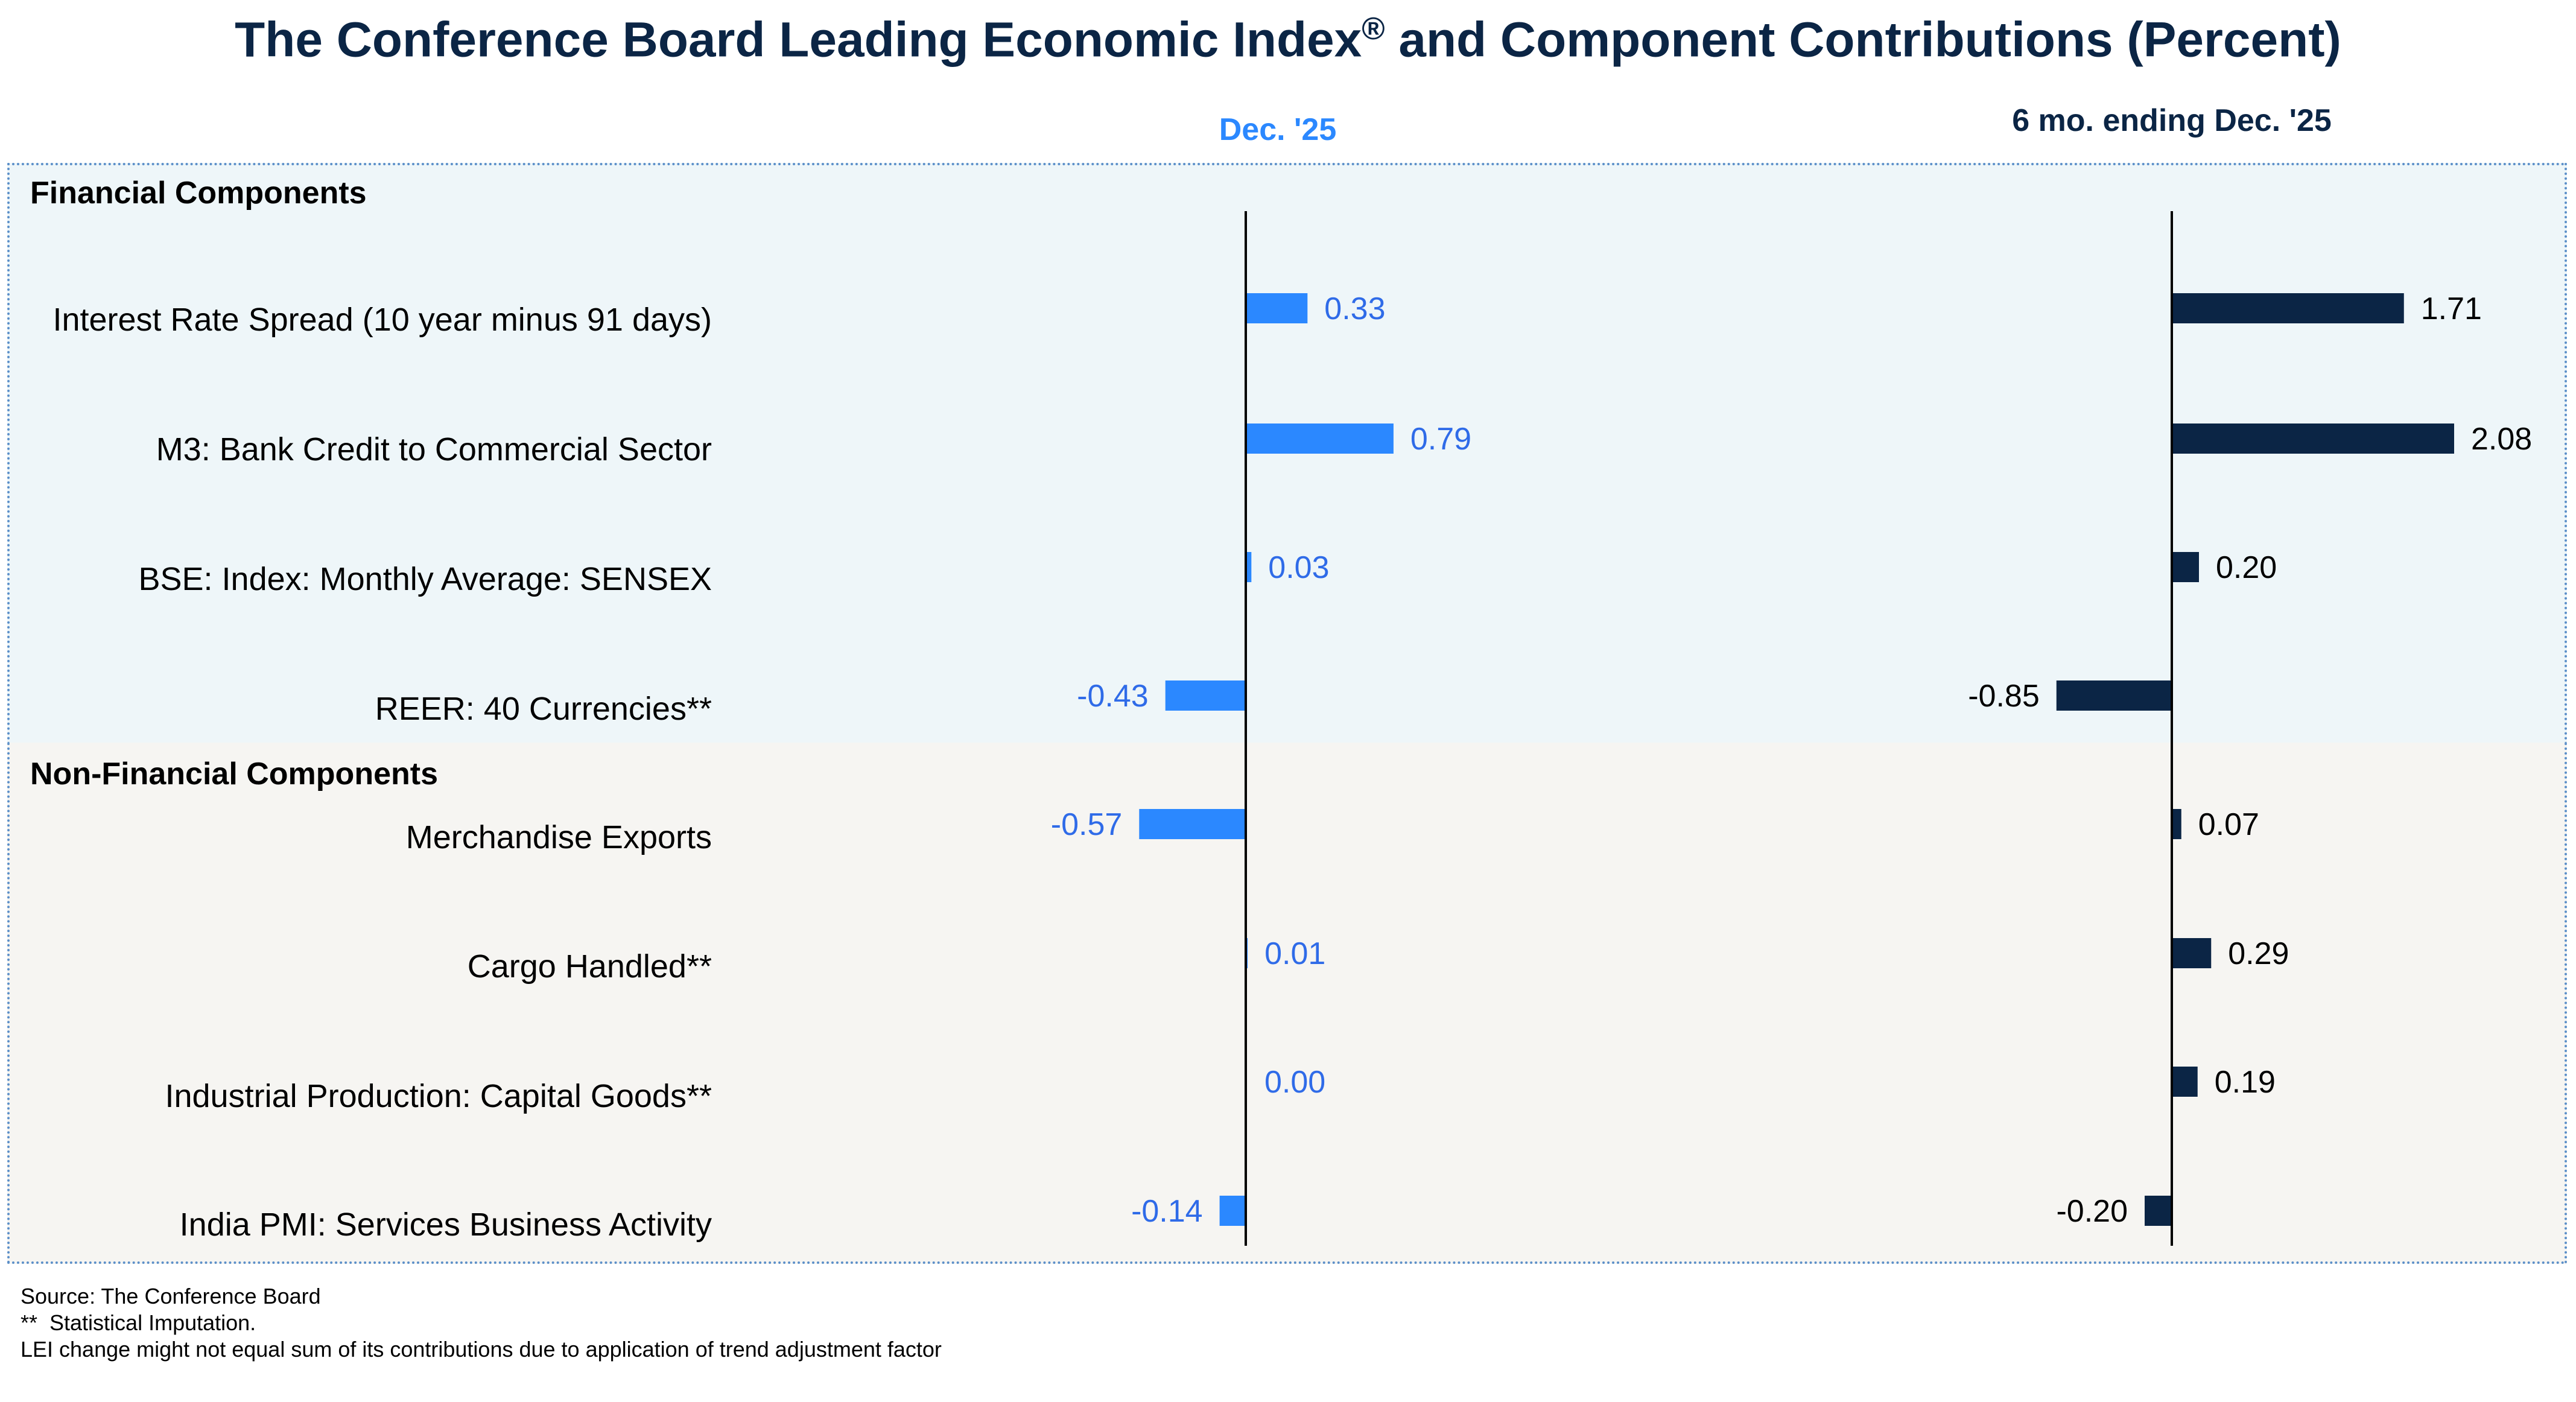 This screenshot has height=1402, width=2576. What do you see at coordinates (171, 1296) in the screenshot?
I see `source-note: Source: The Conference Board` at bounding box center [171, 1296].